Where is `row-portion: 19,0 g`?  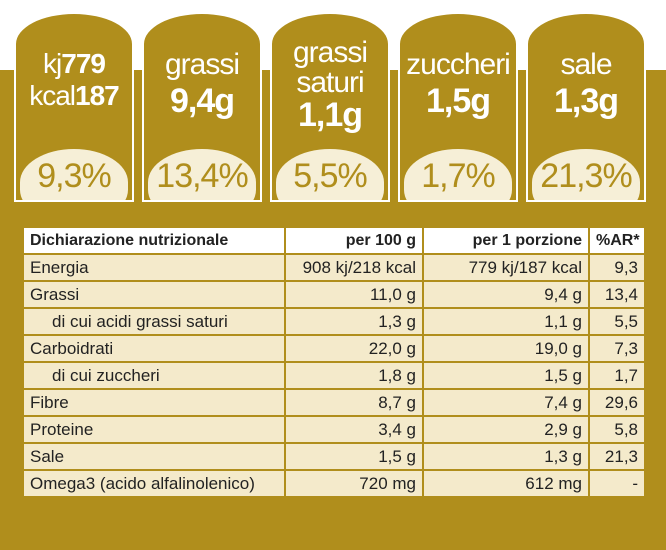
row-portion: 19,0 g is located at coordinates (506, 348).